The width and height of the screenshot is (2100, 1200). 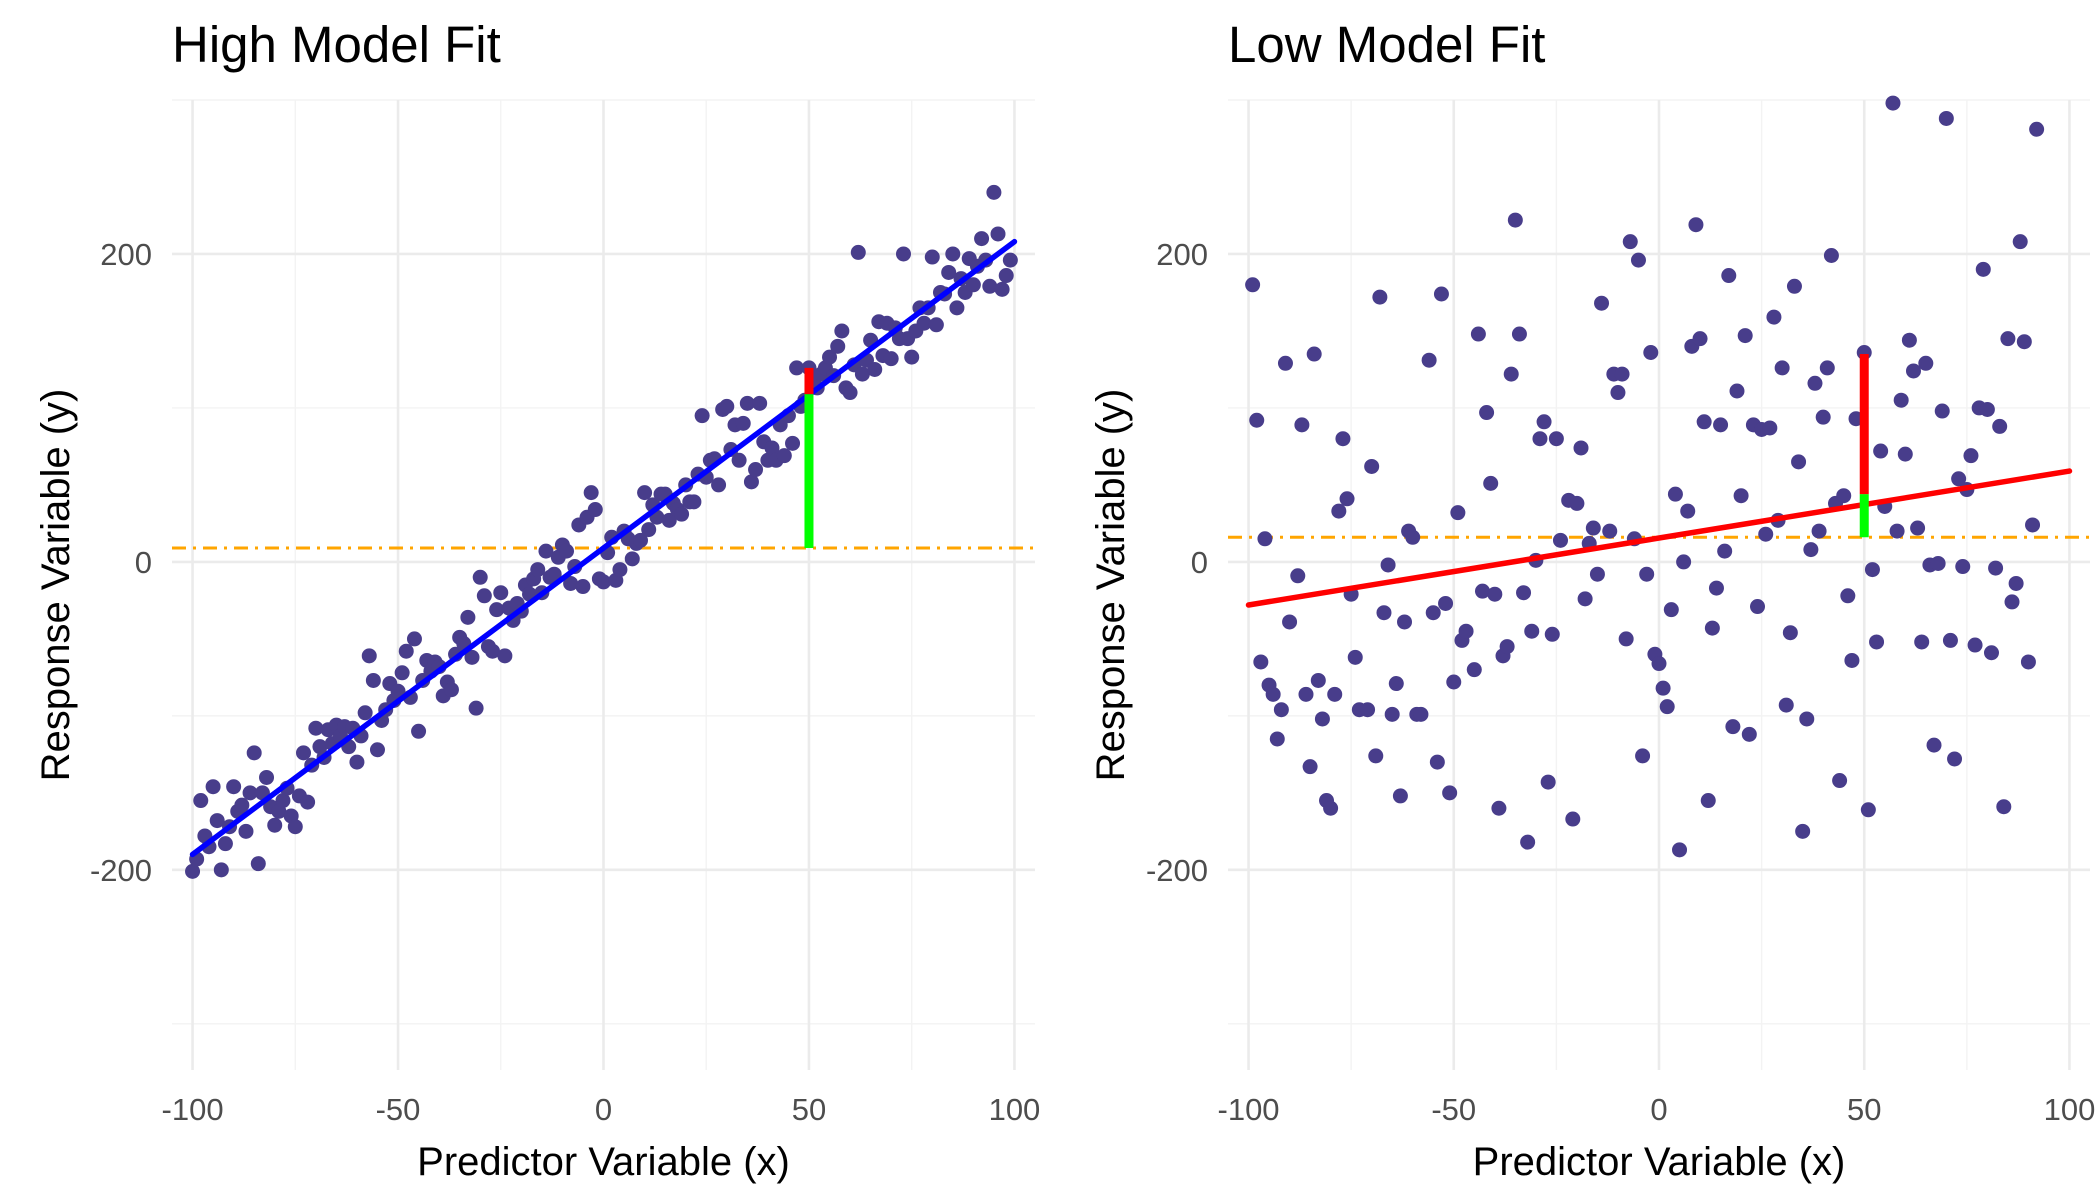 What do you see at coordinates (1015, 1109) in the screenshot?
I see `x-tick-label: 100` at bounding box center [1015, 1109].